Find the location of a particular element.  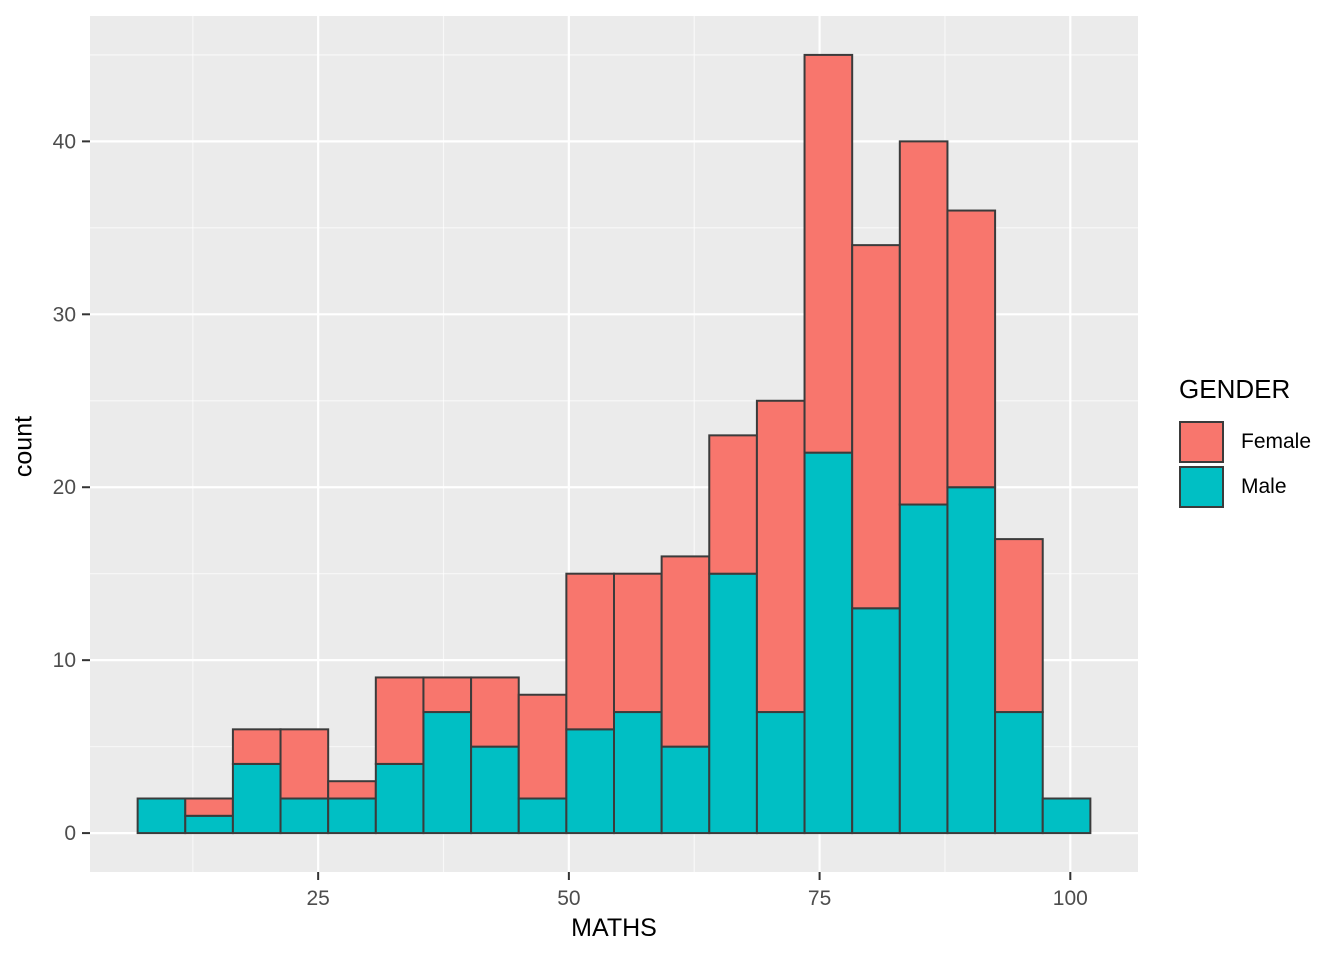

y-tick-label: 10 is located at coordinates (64, 660).